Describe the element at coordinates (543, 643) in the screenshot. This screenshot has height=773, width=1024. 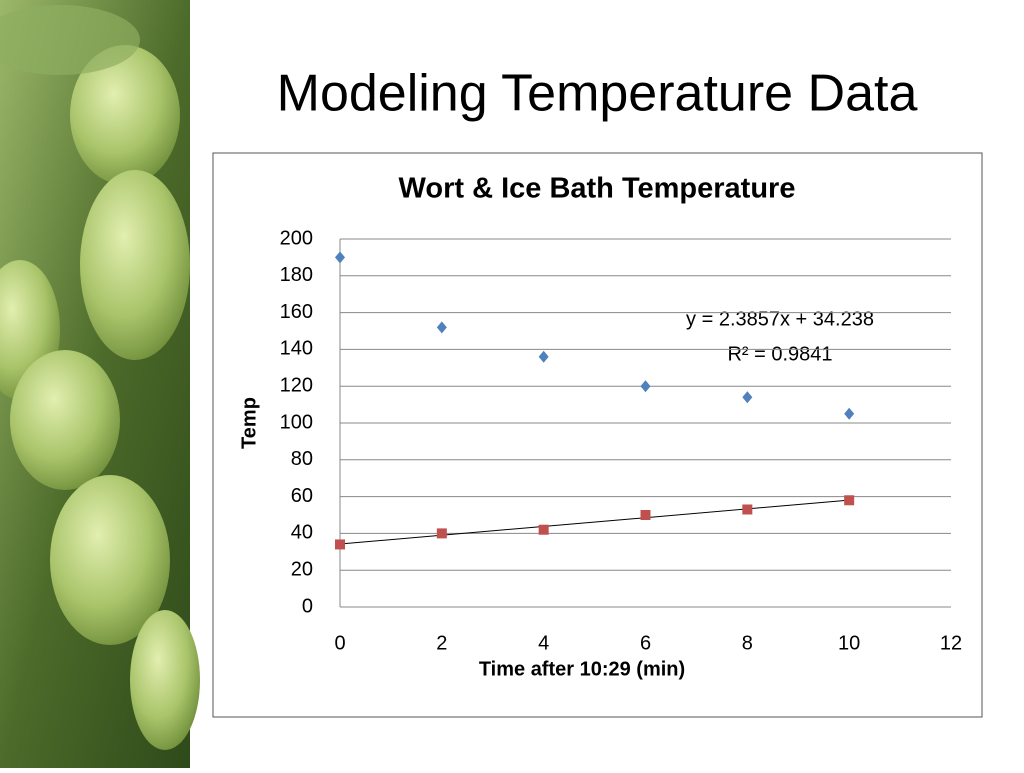
I see `x-tick-label: 4` at that location.